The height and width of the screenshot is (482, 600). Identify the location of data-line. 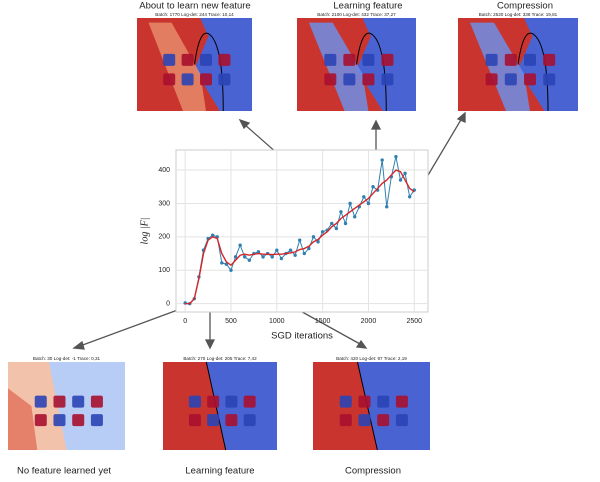
(300, 237).